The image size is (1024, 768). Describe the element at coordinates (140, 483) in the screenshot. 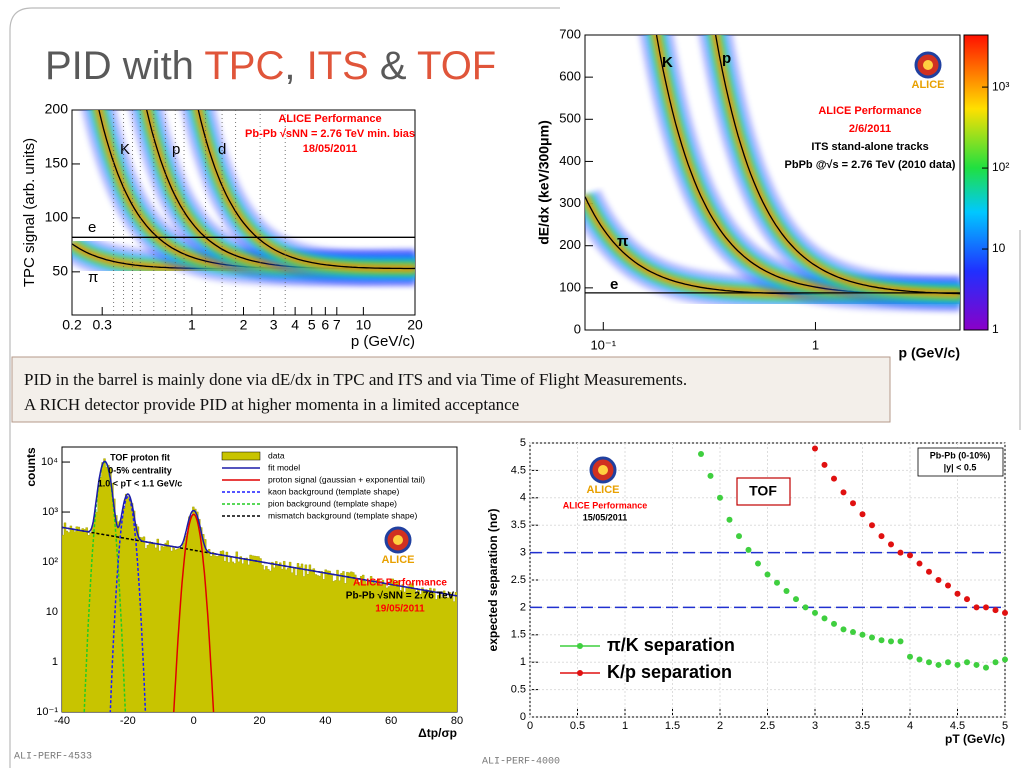

I see `plot-header: 1.0 < pT < 1.1 GeV/c` at that location.